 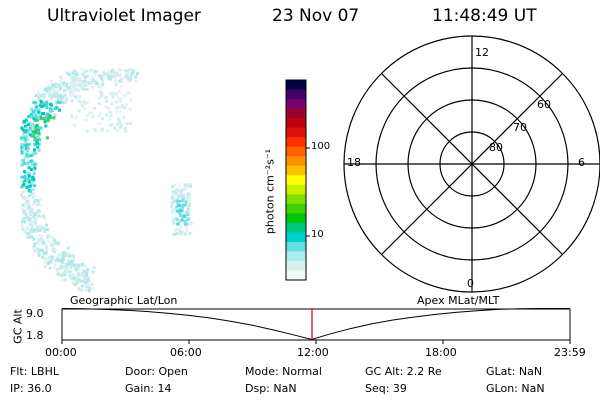 I want to click on filter-info: Flt: LBHL, so click(x=34, y=371).